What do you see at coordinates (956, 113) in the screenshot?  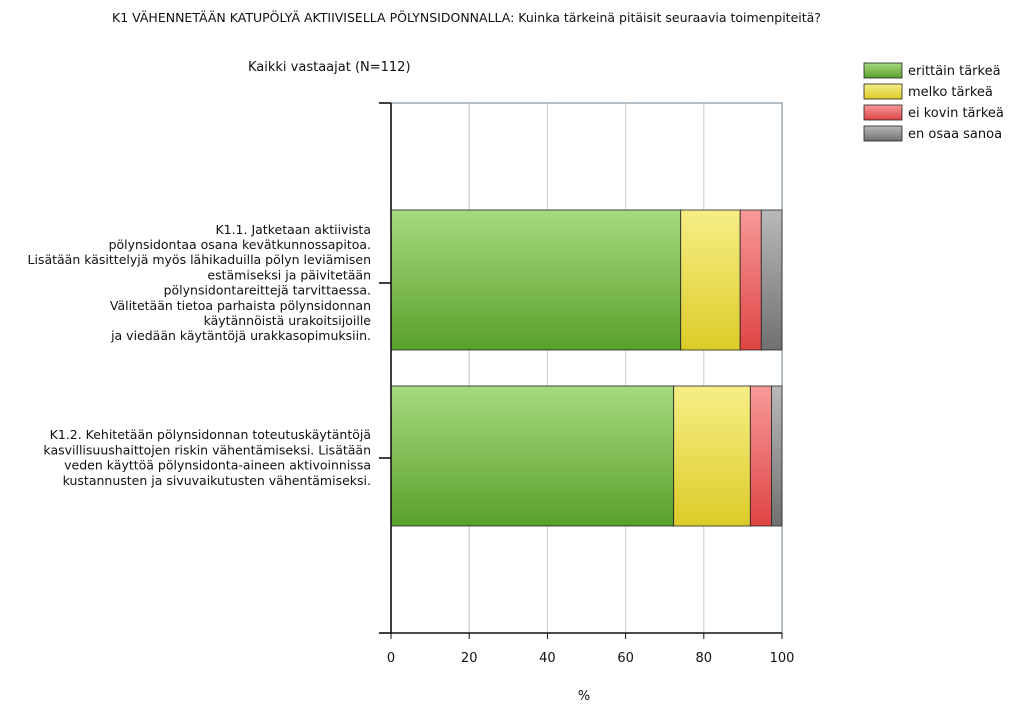 I see `legend-label: ei kovin tärkeä` at bounding box center [956, 113].